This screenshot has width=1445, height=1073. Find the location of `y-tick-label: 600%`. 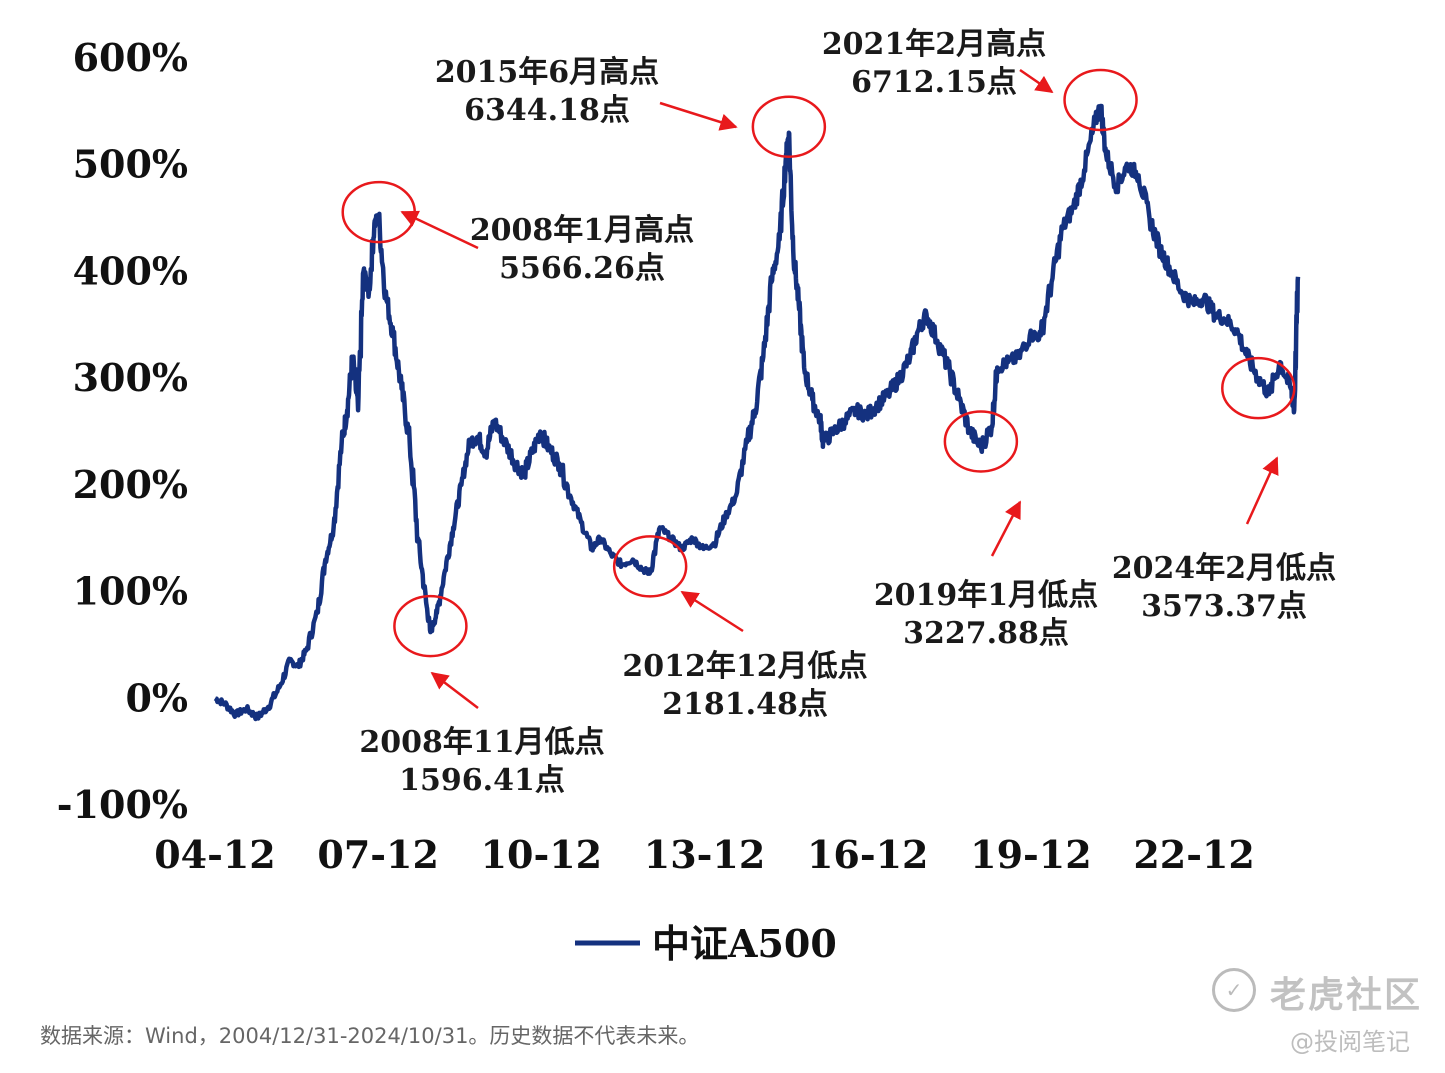

y-tick-label: 600% is located at coordinates (130, 57).